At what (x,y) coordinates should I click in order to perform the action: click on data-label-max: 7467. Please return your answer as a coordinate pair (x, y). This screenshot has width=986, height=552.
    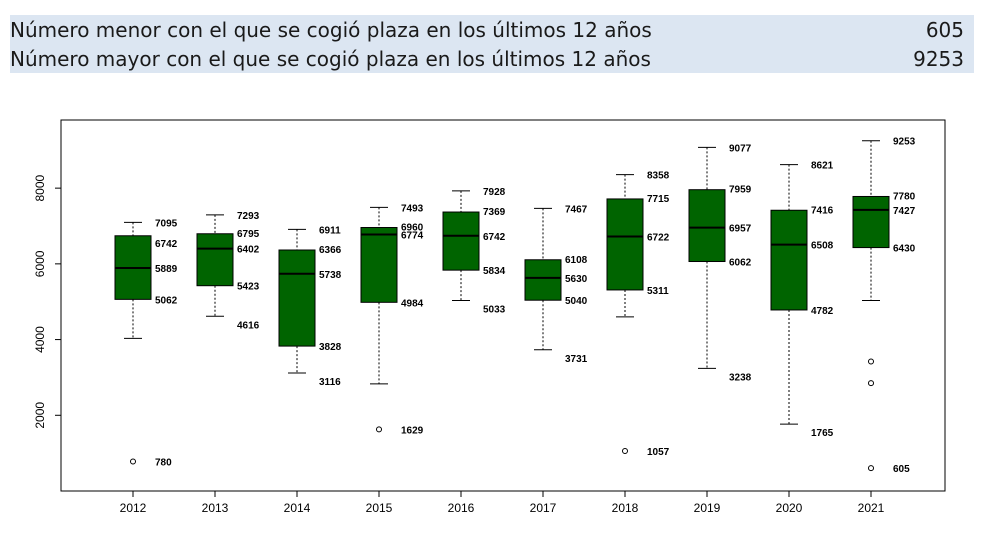
    Looking at the image, I should click on (576, 209).